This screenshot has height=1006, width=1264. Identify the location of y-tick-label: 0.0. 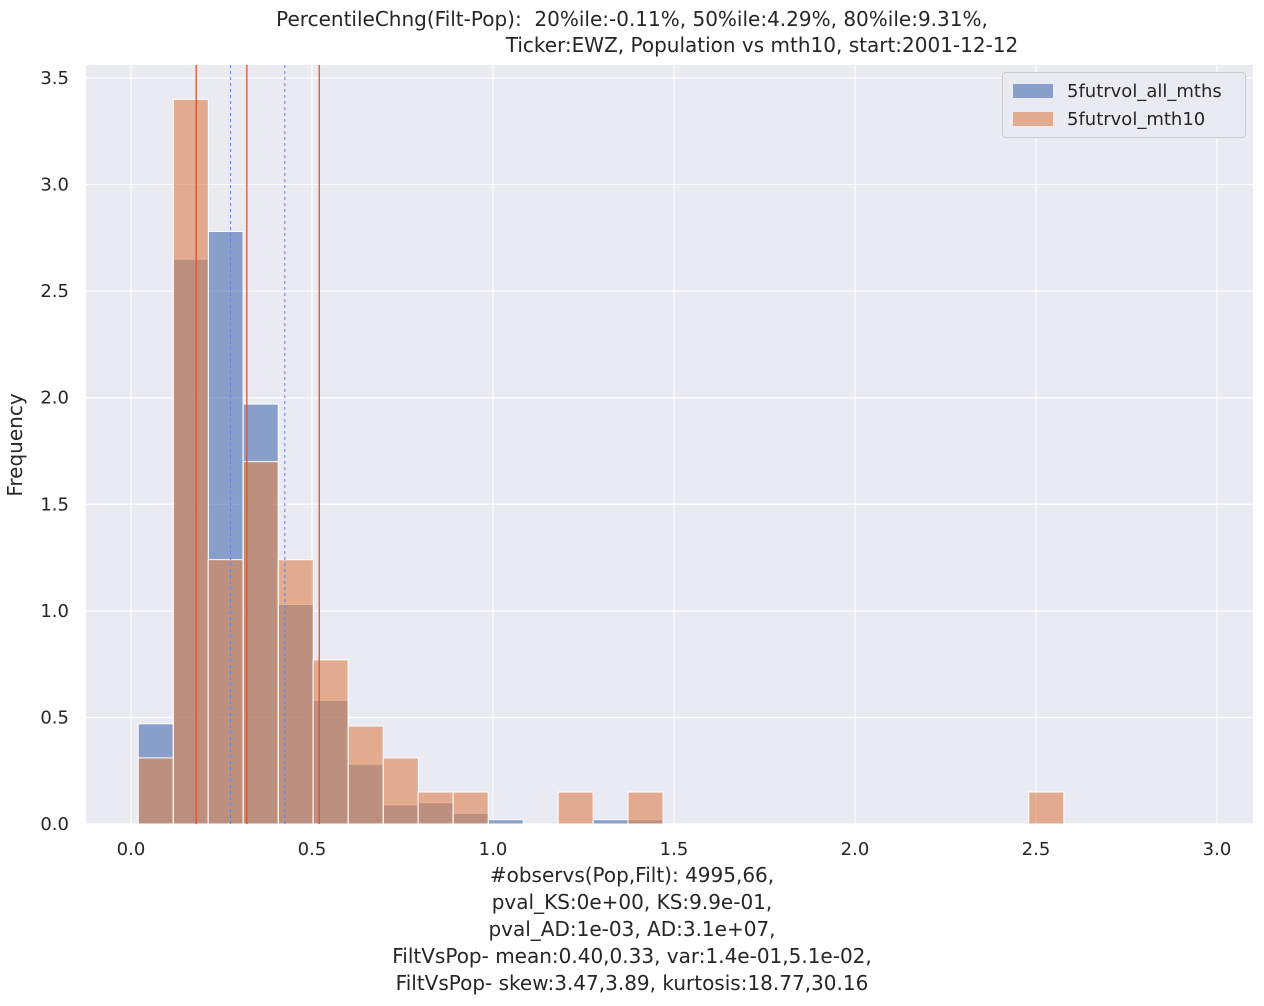
(54, 824).